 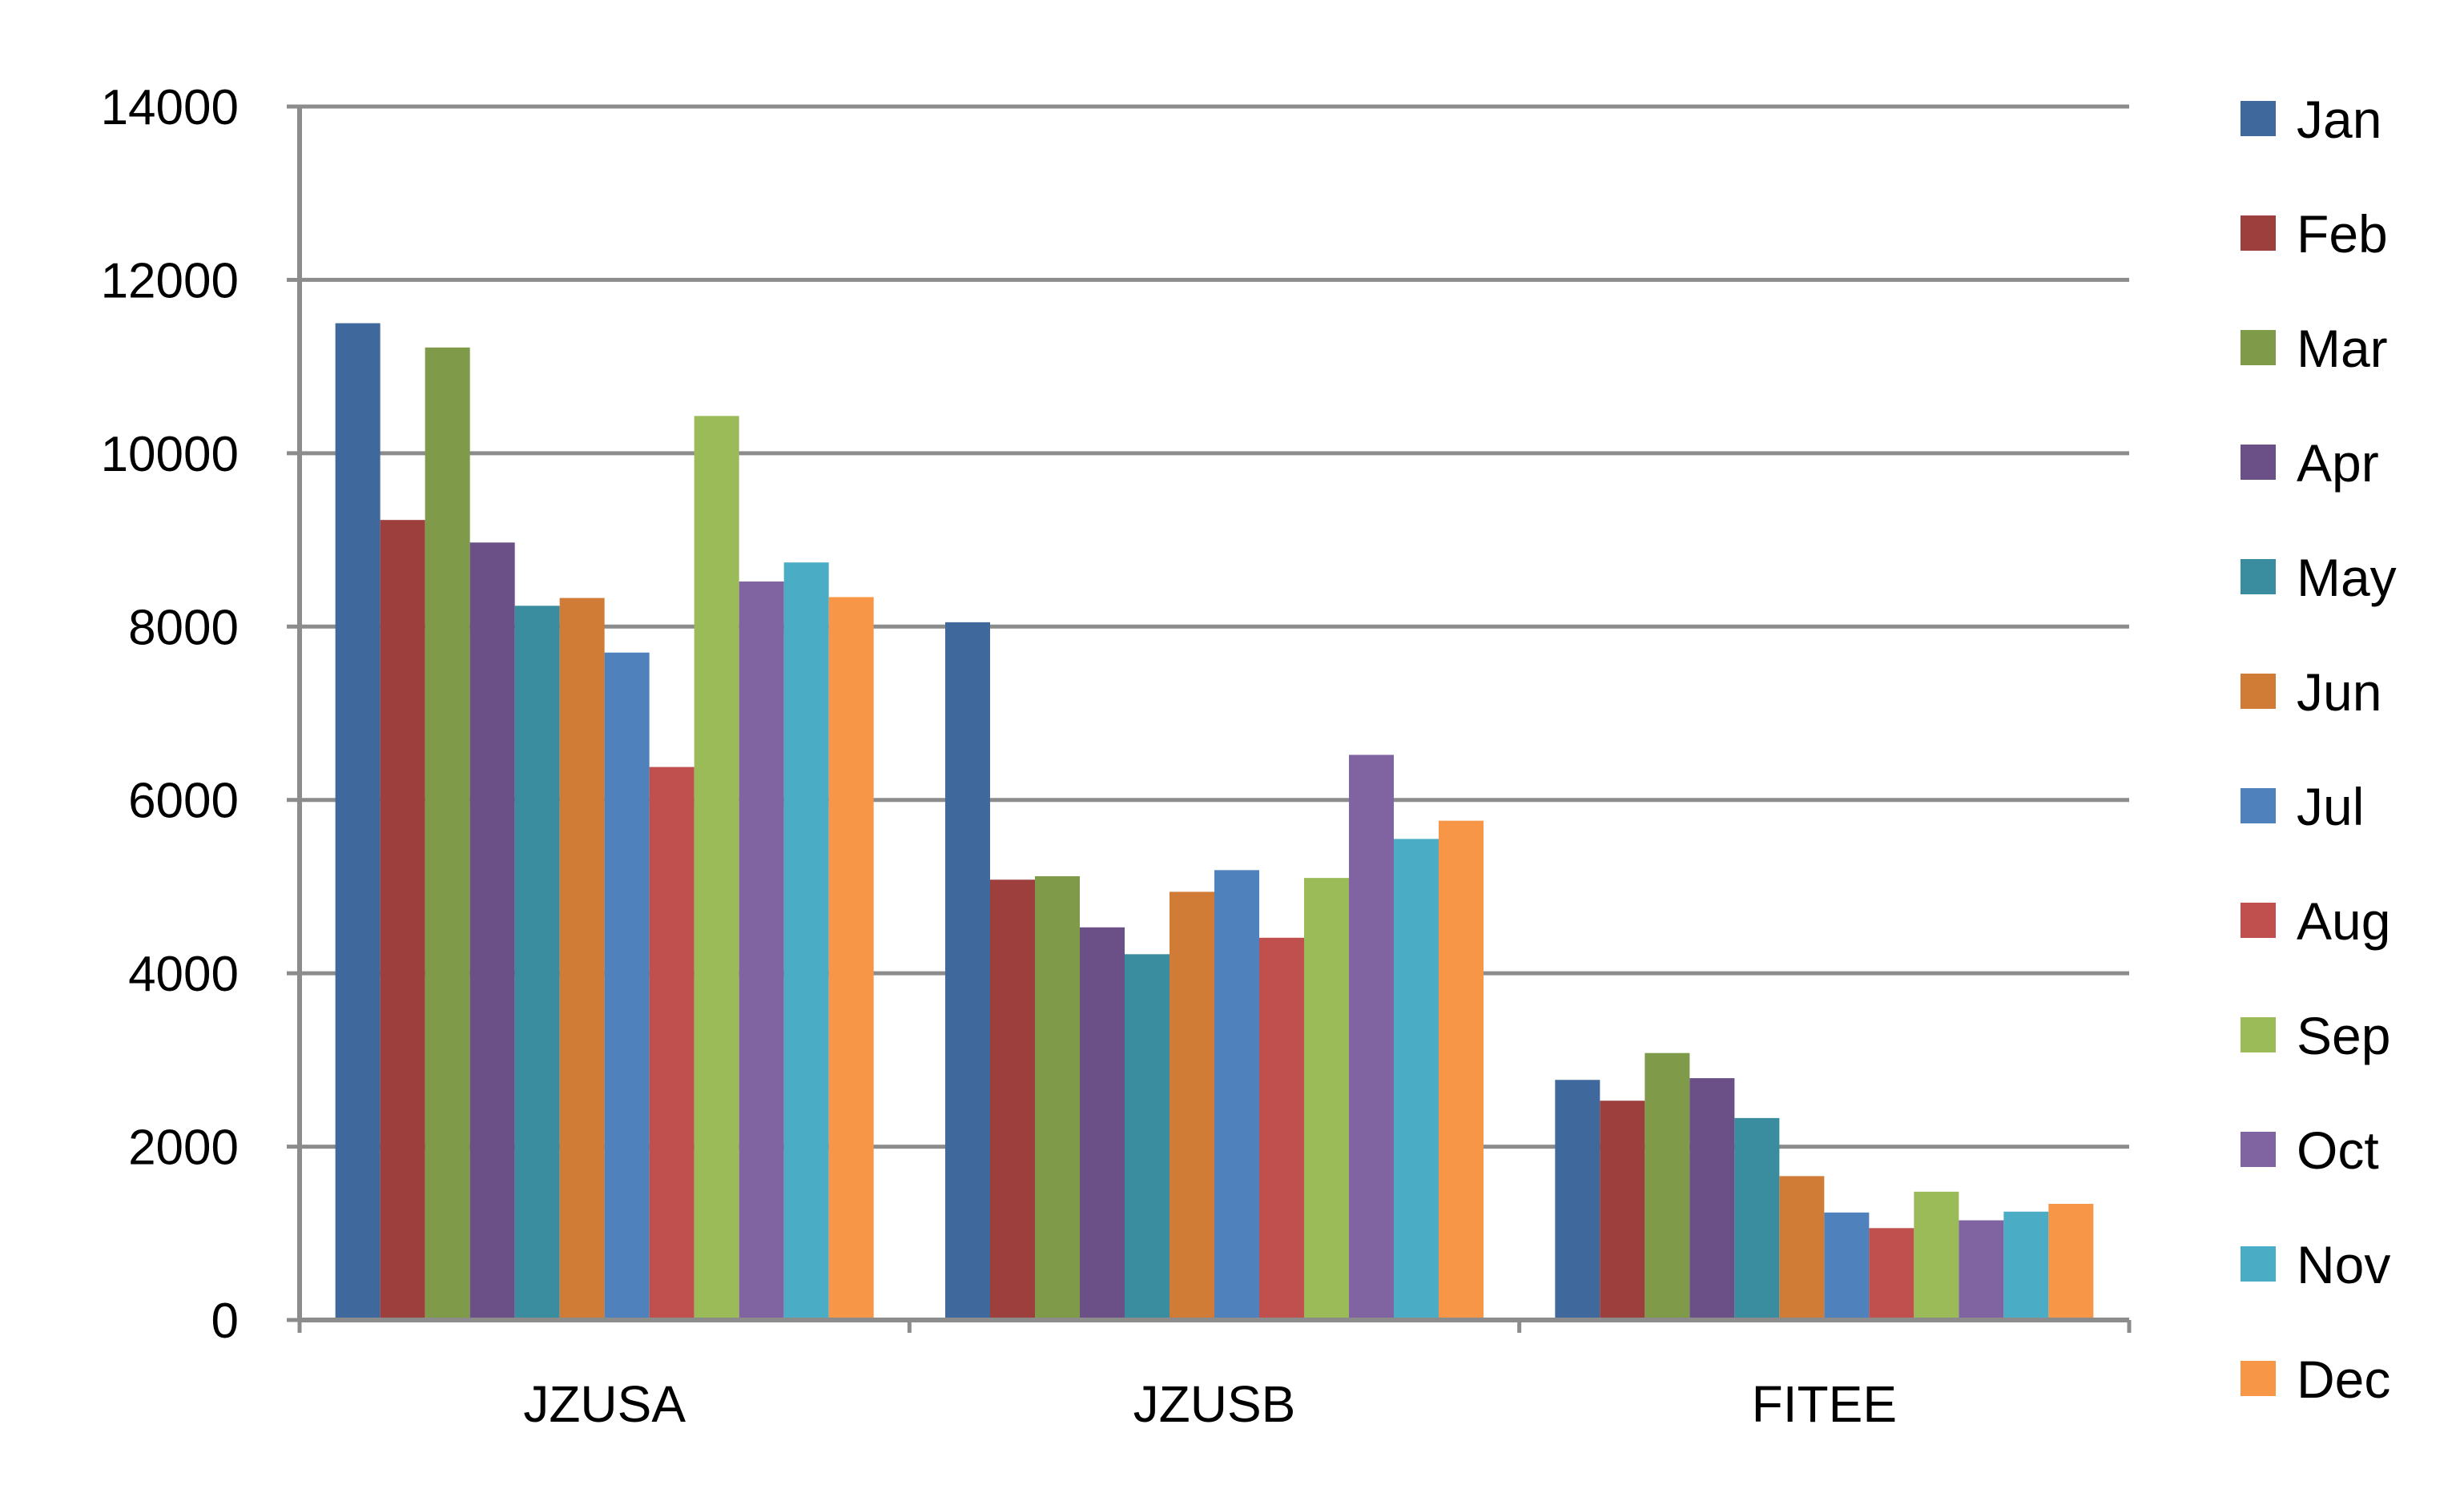 I want to click on bar-jzusa-aug, so click(x=672, y=1044).